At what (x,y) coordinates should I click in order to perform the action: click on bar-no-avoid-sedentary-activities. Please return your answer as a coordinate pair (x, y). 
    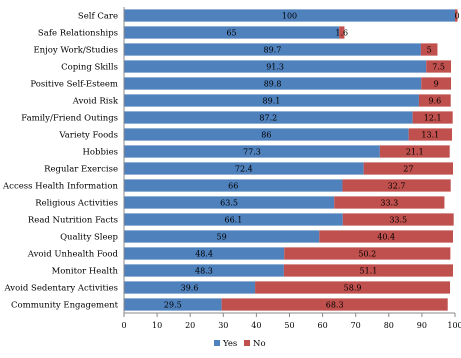
    Looking at the image, I should click on (353, 287).